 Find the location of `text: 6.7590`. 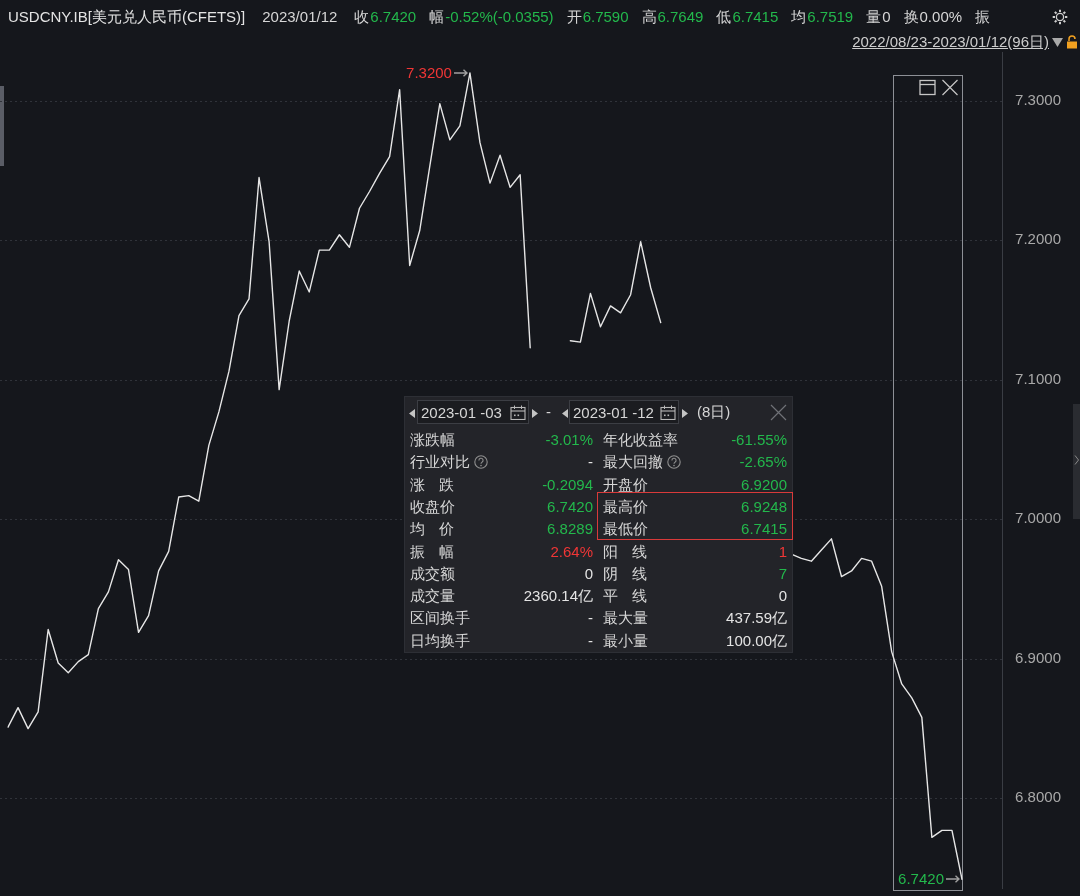

text: 6.7590 is located at coordinates (605, 17).